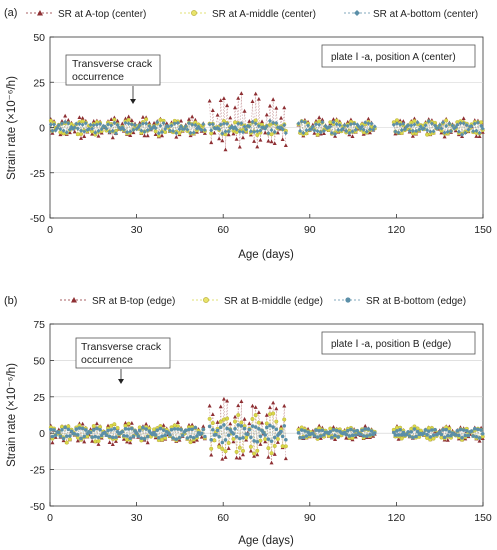 The height and width of the screenshot is (550, 497). I want to click on panel-a-label: (a), so click(10, 13).